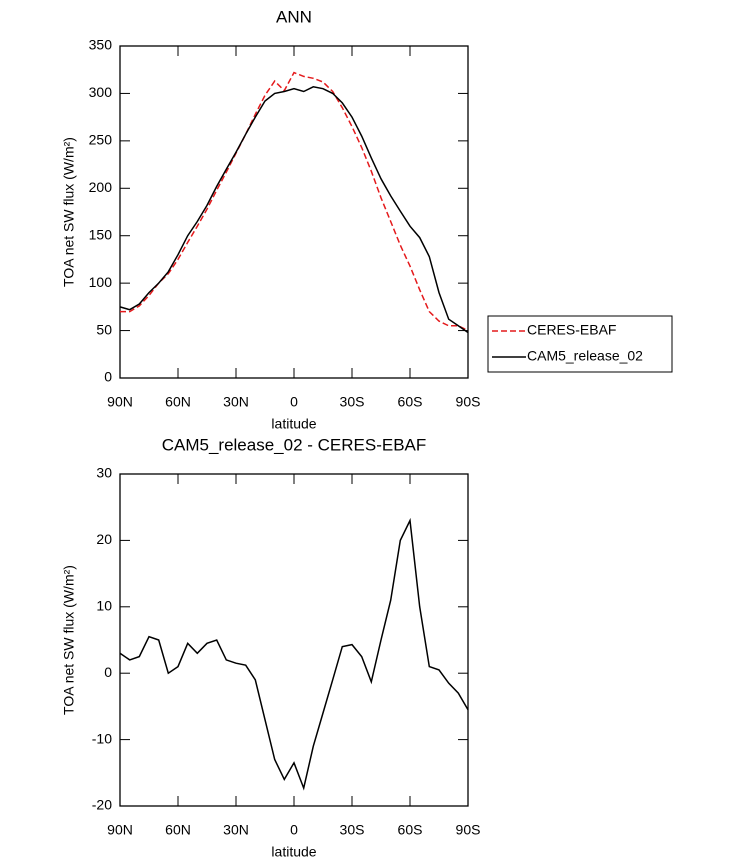 The image size is (733, 866). I want to click on y-tick-label: 50, so click(104, 329).